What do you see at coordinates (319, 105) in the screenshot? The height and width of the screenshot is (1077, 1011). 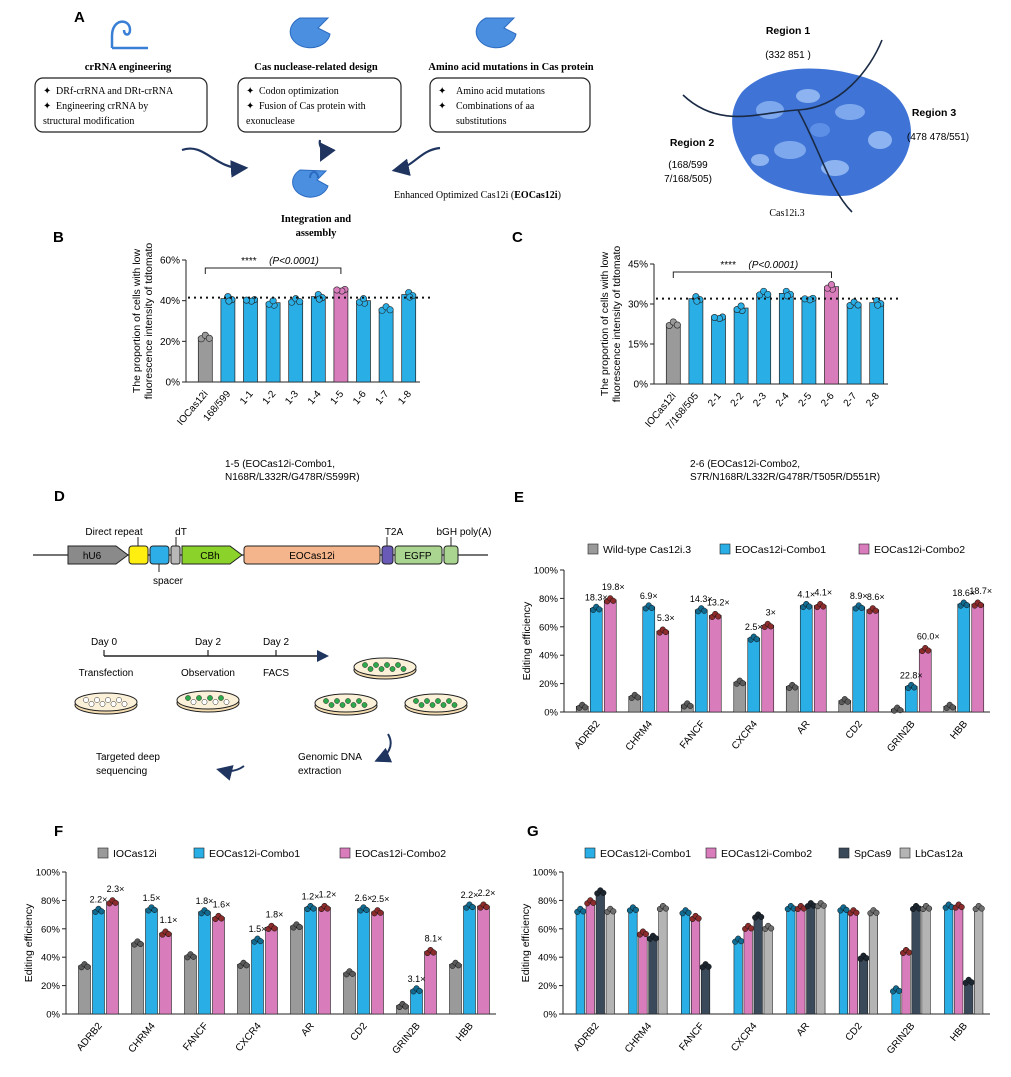 I see `box2-frame` at bounding box center [319, 105].